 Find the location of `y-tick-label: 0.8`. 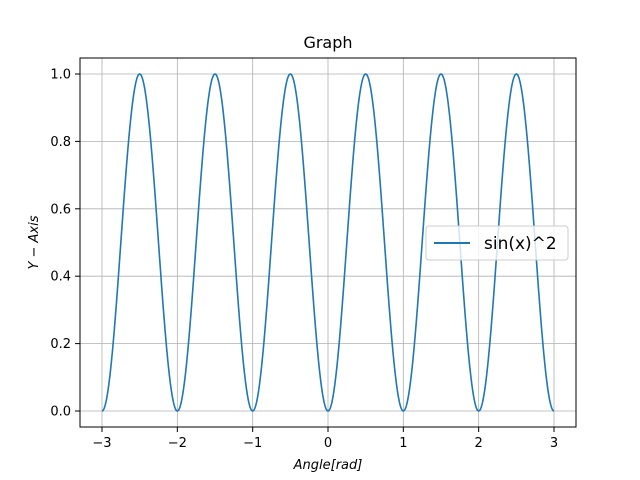

y-tick-label: 0.8 is located at coordinates (60, 142).